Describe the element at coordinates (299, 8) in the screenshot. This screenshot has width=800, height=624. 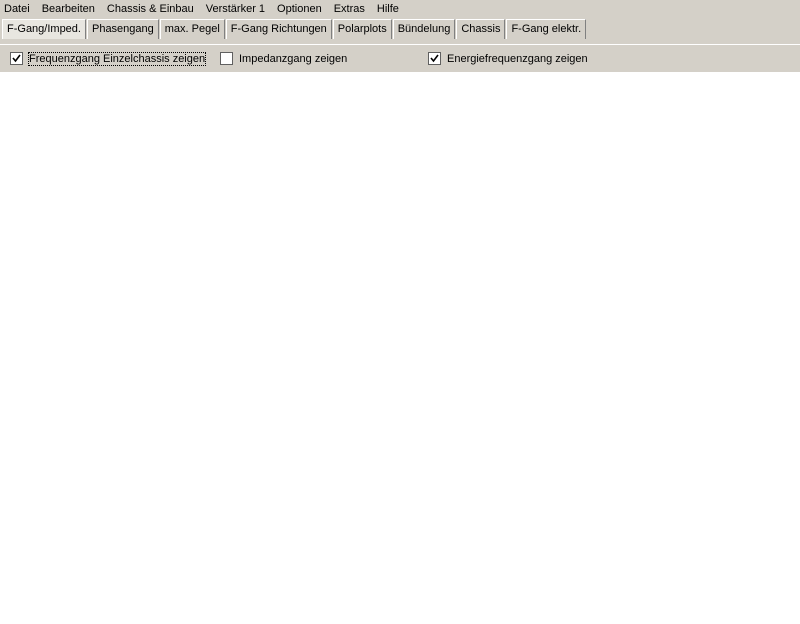
I see `menu-item: Optionen` at that location.